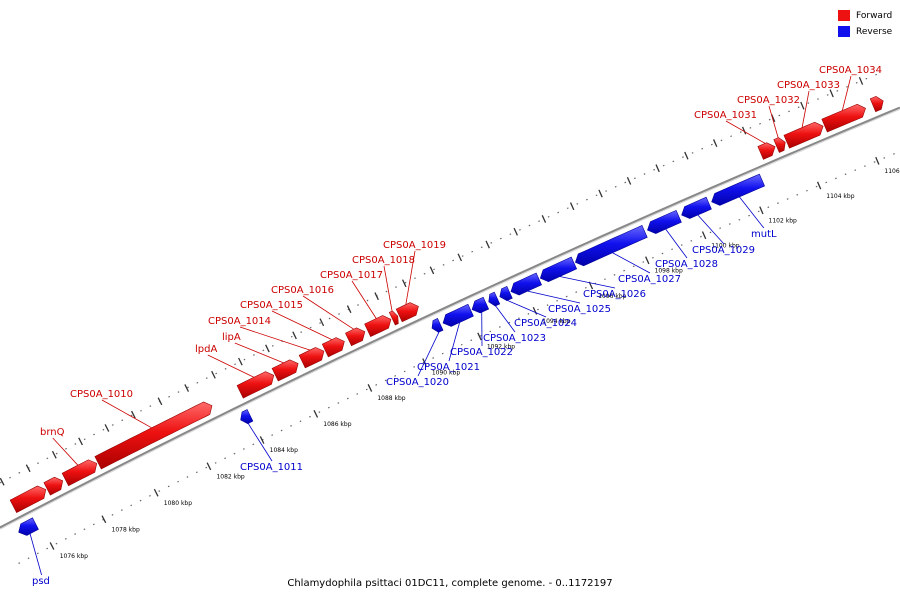  I want to click on gene-label: CPS0A_1019, so click(414, 245).